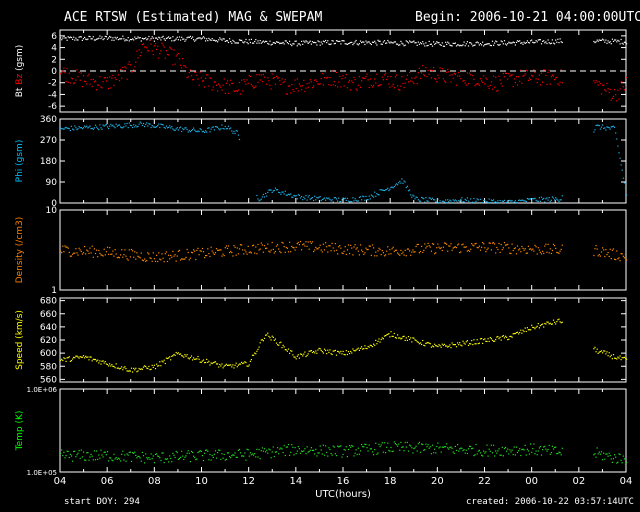 The height and width of the screenshot is (512, 640). What do you see at coordinates (20, 250) in the screenshot?
I see `ylabel-part: Density (/cm3)` at bounding box center [20, 250].